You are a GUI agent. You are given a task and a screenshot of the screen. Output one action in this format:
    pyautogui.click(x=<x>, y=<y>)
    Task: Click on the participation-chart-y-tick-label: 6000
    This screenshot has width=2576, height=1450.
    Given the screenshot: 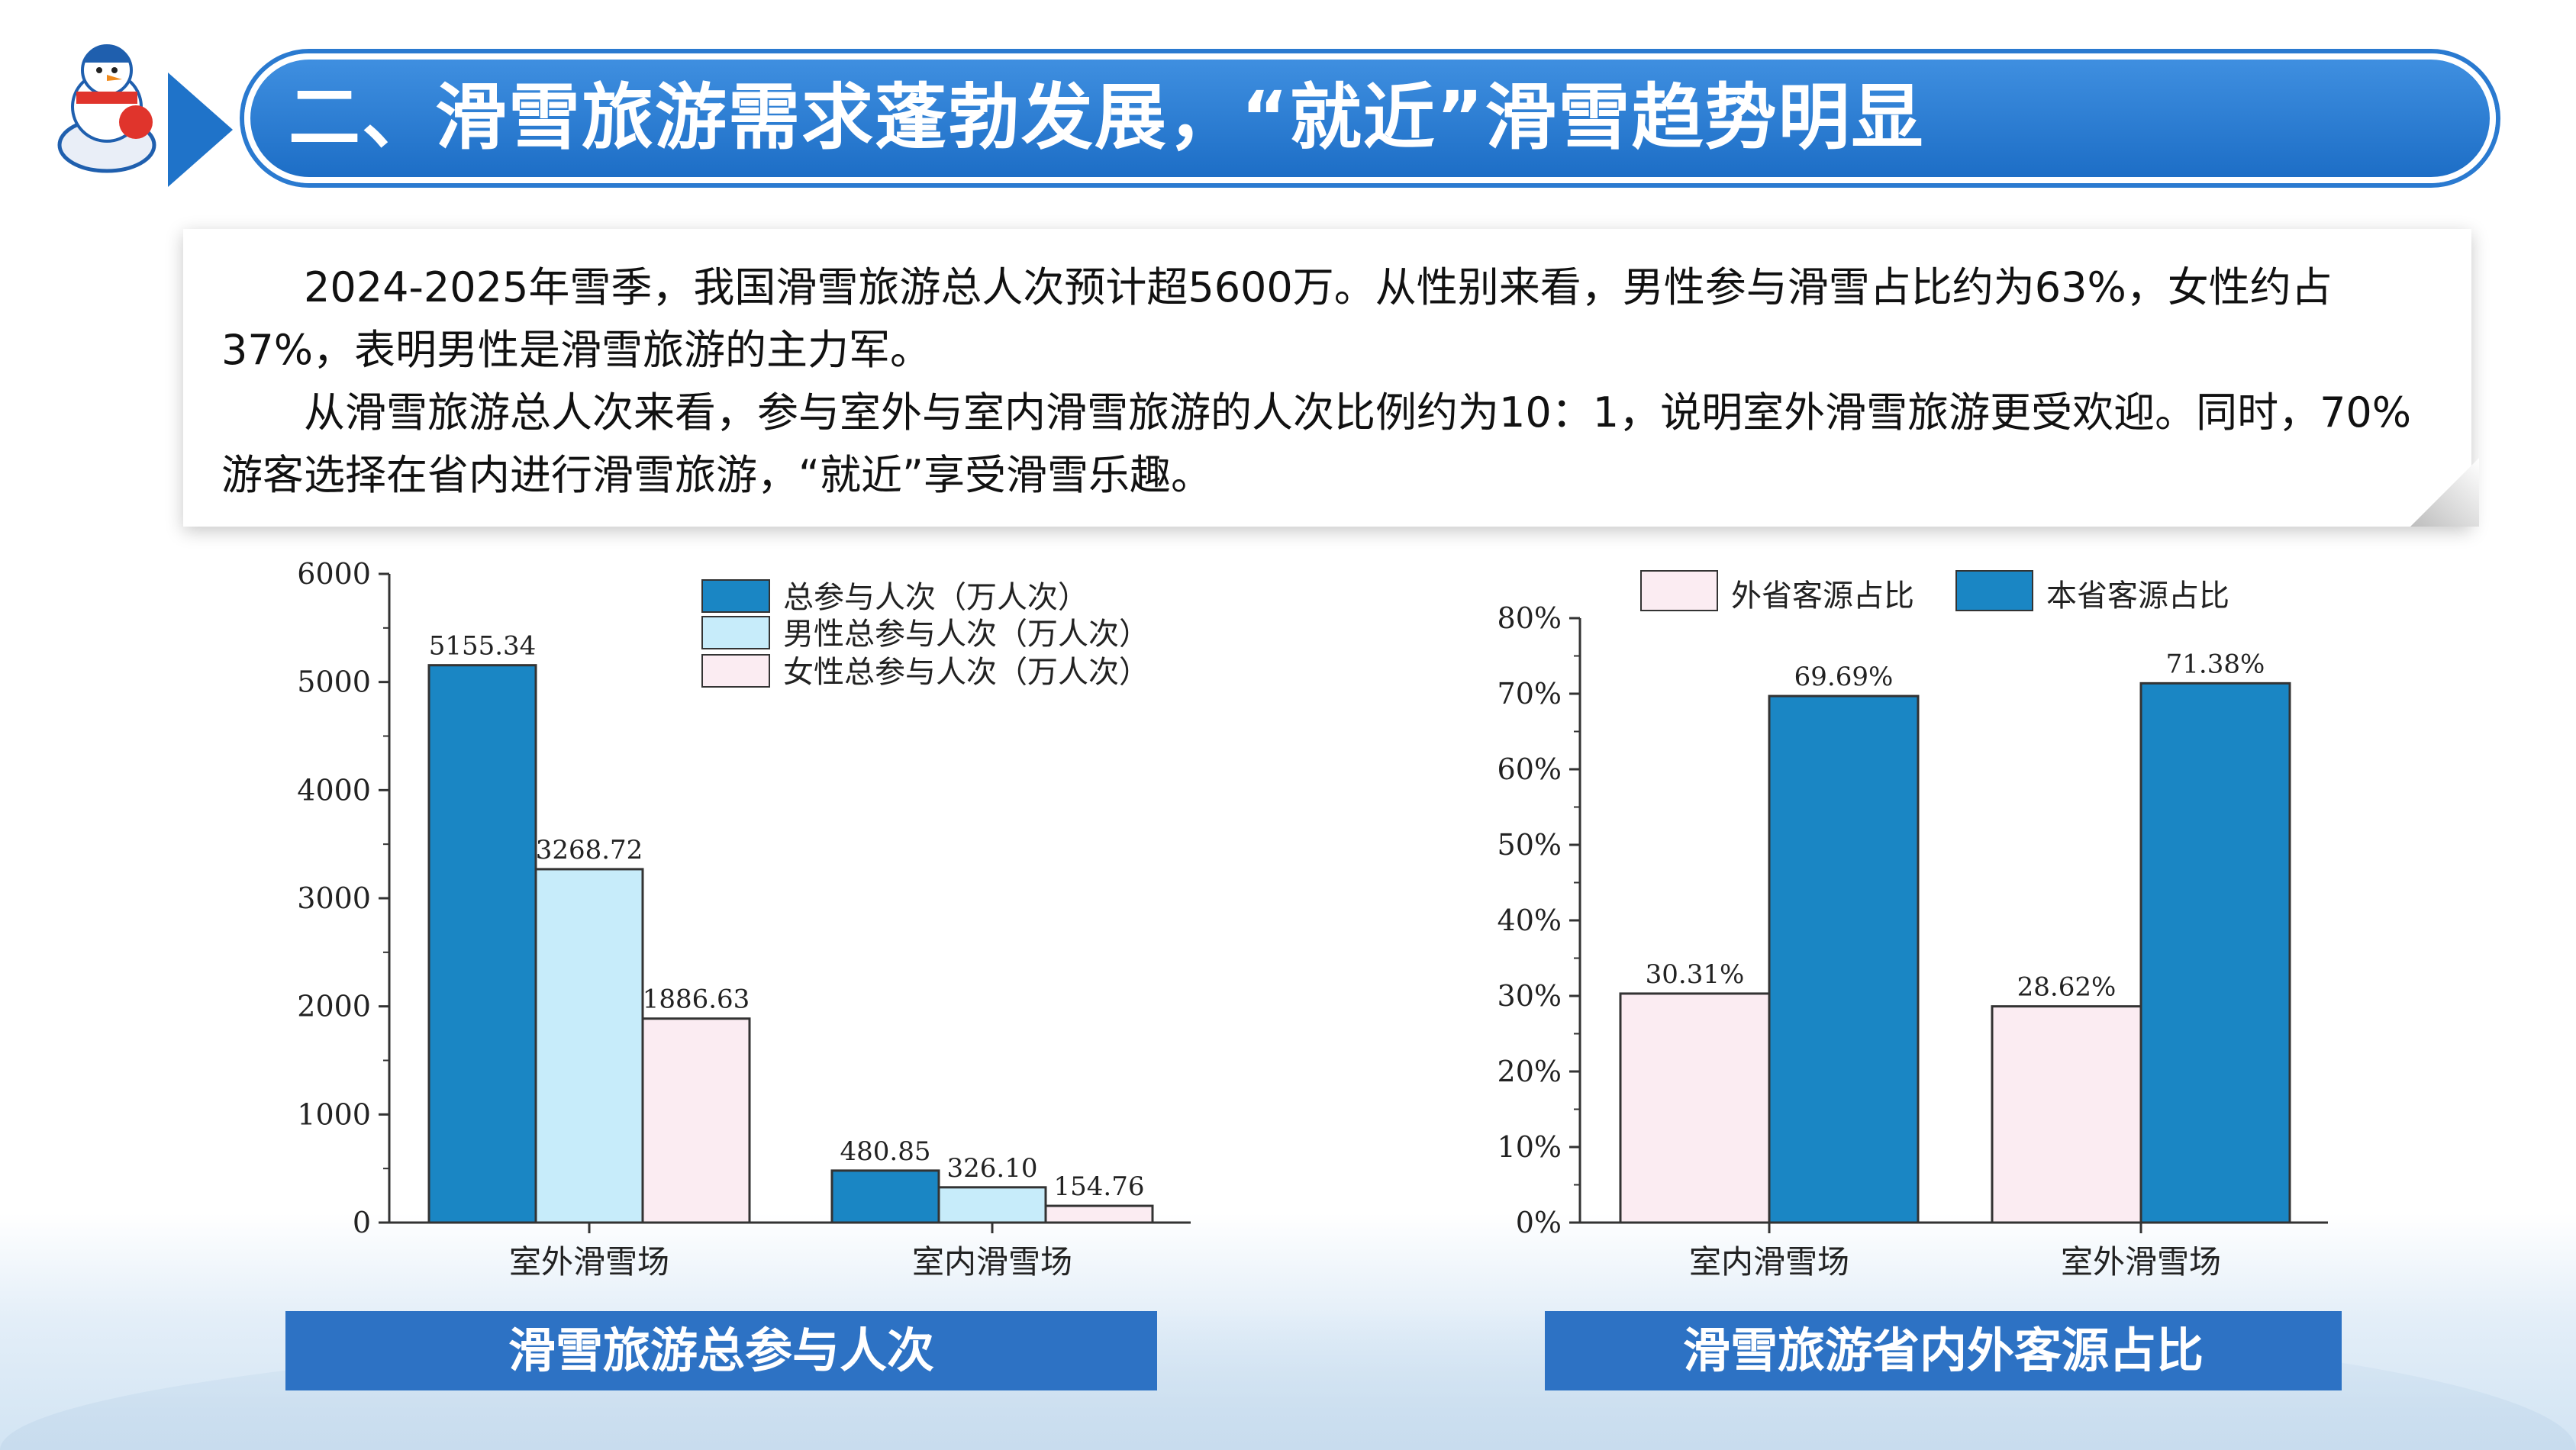 What is the action you would take?
    pyautogui.click(x=334, y=574)
    